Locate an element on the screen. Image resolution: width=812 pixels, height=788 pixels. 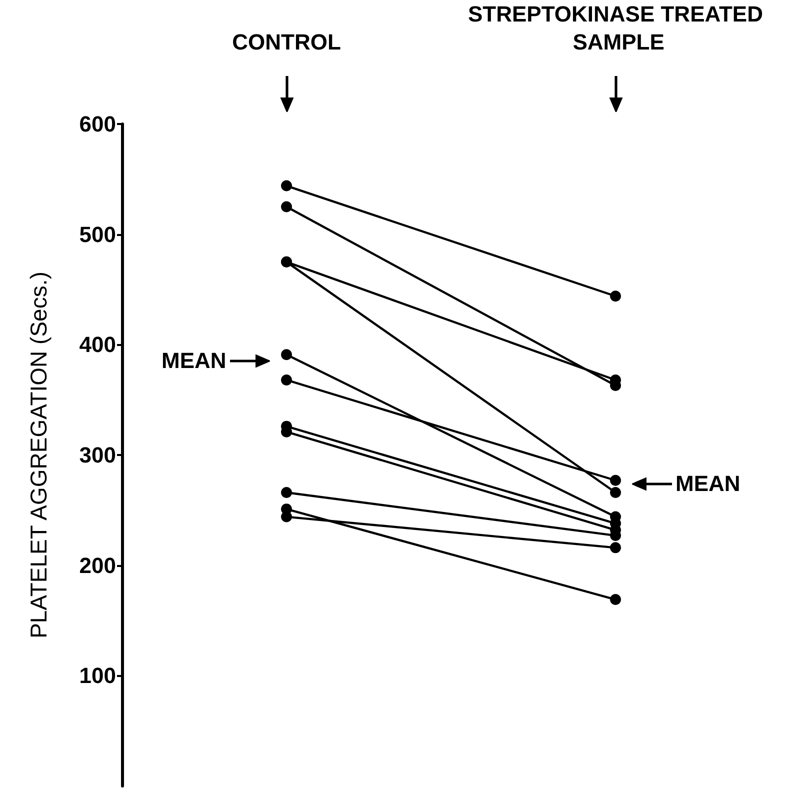
y-tick-label: 200 is located at coordinates (97, 565).